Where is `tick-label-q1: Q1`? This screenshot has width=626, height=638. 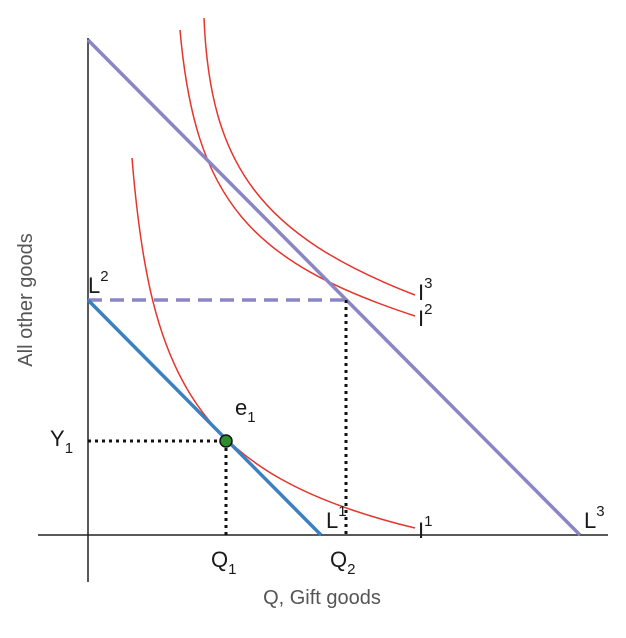 tick-label-q1: Q1 is located at coordinates (223, 562).